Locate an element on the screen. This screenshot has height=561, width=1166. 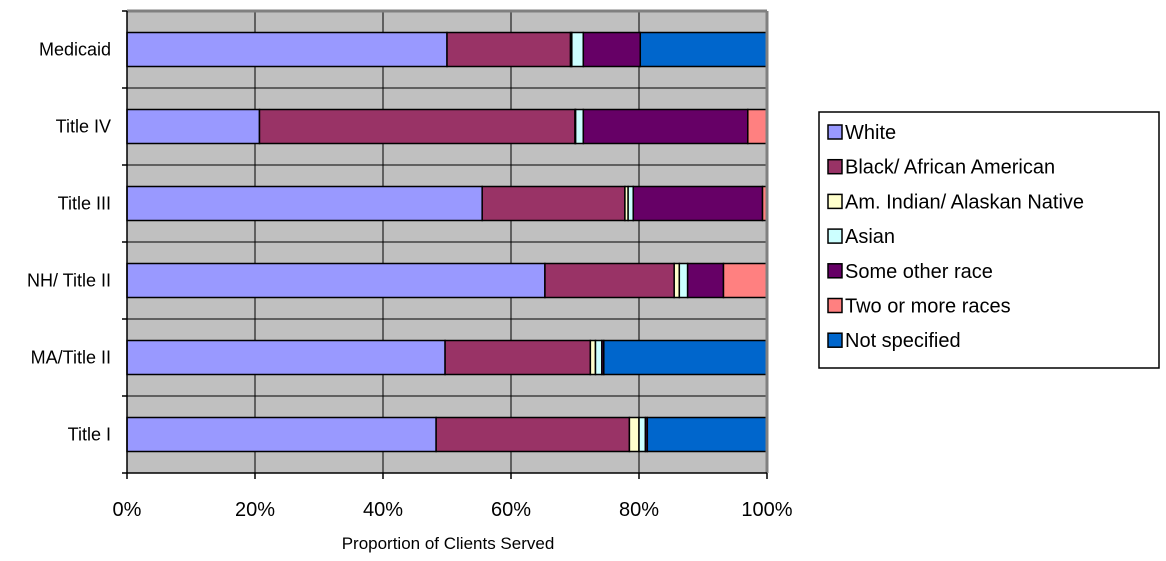
x-tick-label: 60% is located at coordinates (511, 510).